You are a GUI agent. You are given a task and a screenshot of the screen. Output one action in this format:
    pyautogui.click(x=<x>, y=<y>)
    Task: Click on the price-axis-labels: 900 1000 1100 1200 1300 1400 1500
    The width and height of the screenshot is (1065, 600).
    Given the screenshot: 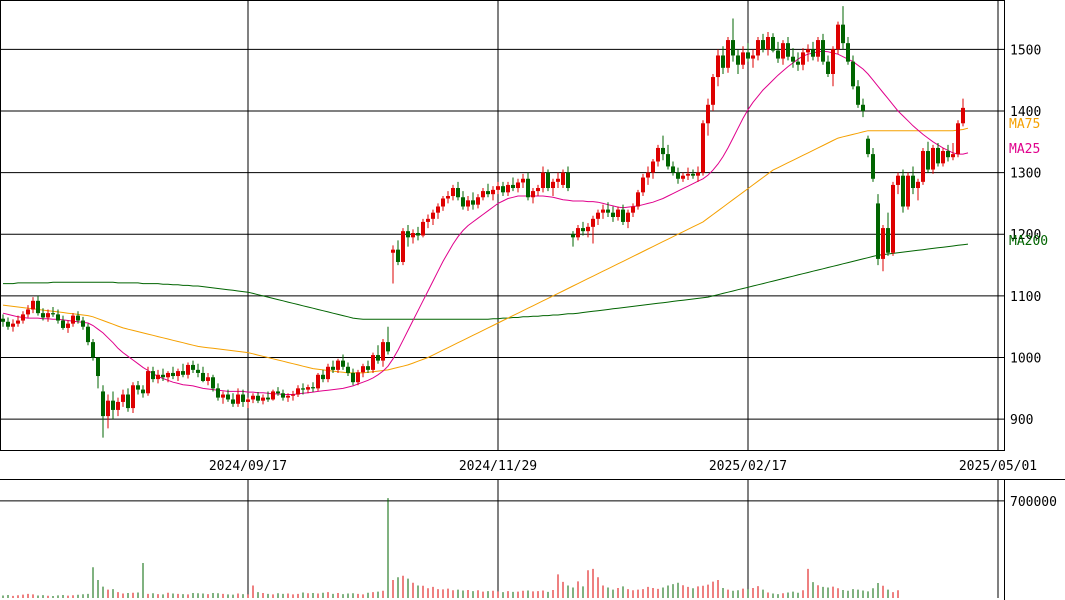 What is the action you would take?
    pyautogui.click(x=1025, y=235)
    